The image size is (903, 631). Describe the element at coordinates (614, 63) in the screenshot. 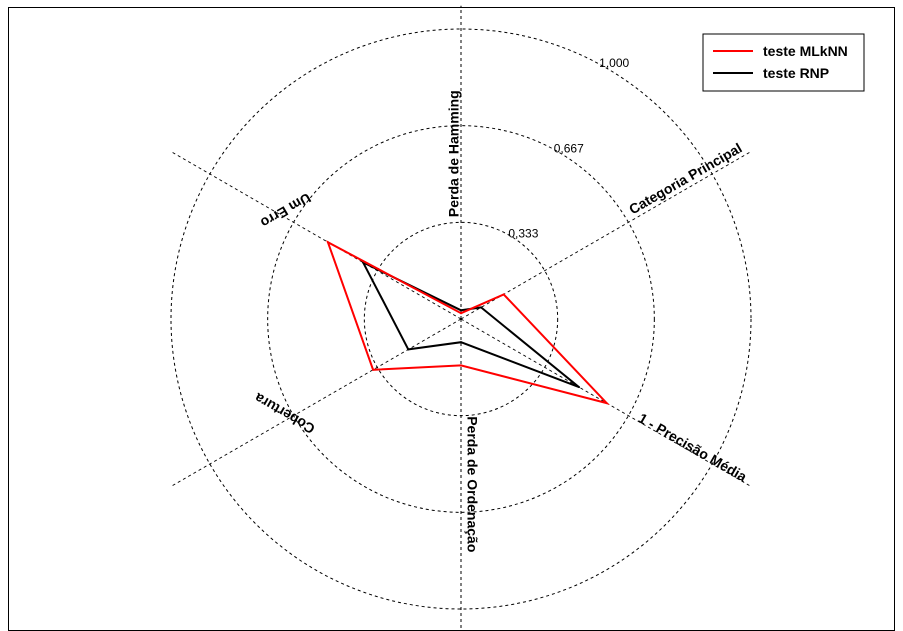

I see `ring-label-1000: 1,000` at that location.